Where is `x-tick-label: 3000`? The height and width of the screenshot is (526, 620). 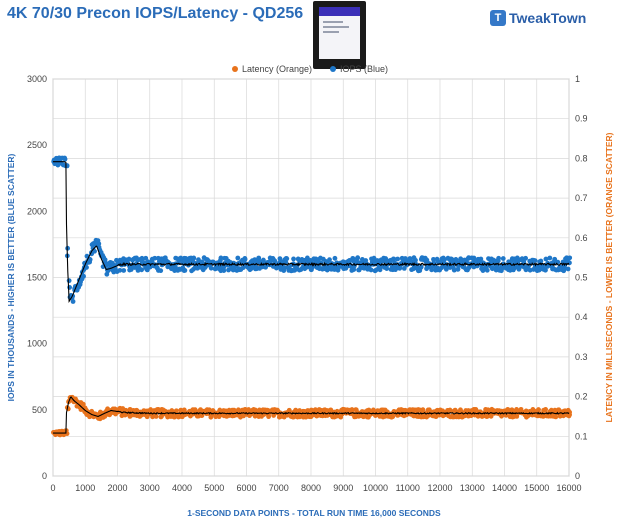 x-tick-label: 3000 is located at coordinates (150, 488).